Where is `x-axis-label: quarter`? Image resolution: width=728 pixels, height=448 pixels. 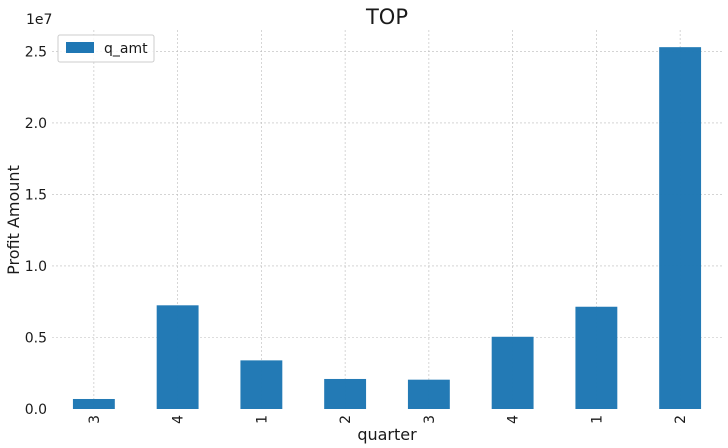 x-axis-label: quarter is located at coordinates (387, 434).